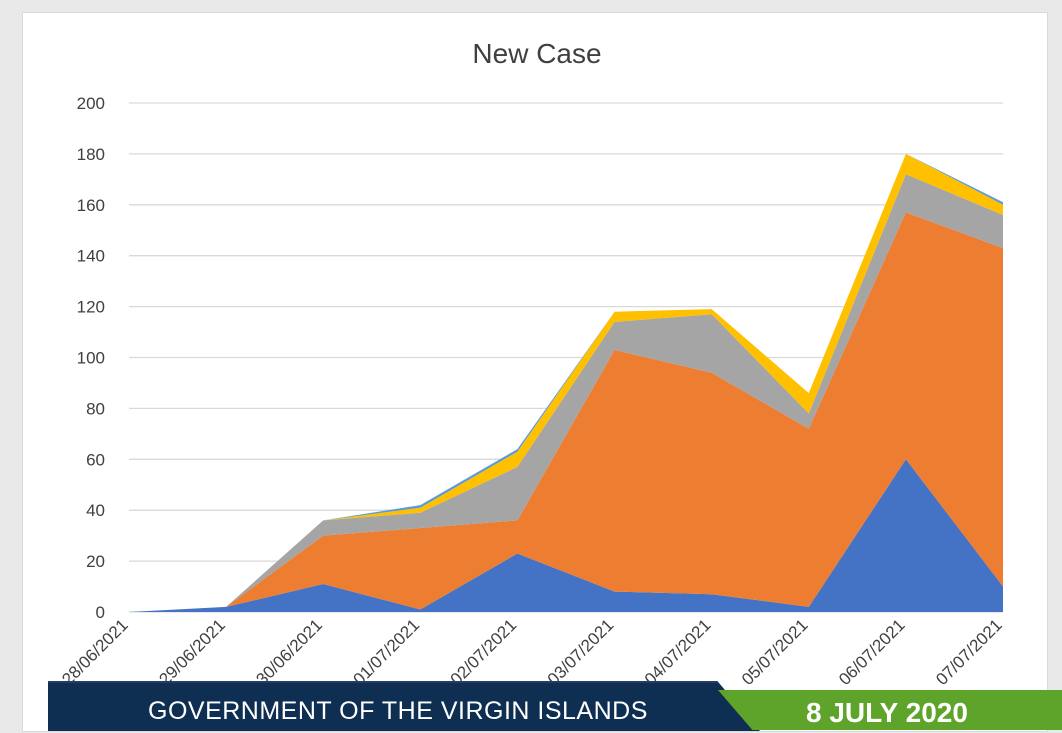  What do you see at coordinates (289, 652) in the screenshot?
I see `x-tick-label: 30/06/2021` at bounding box center [289, 652].